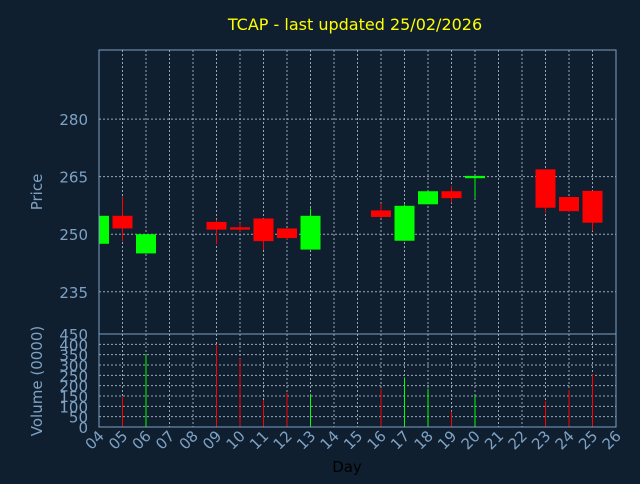  What do you see at coordinates (73, 345) in the screenshot?
I see `volume-tick-label: 400` at bounding box center [73, 345].